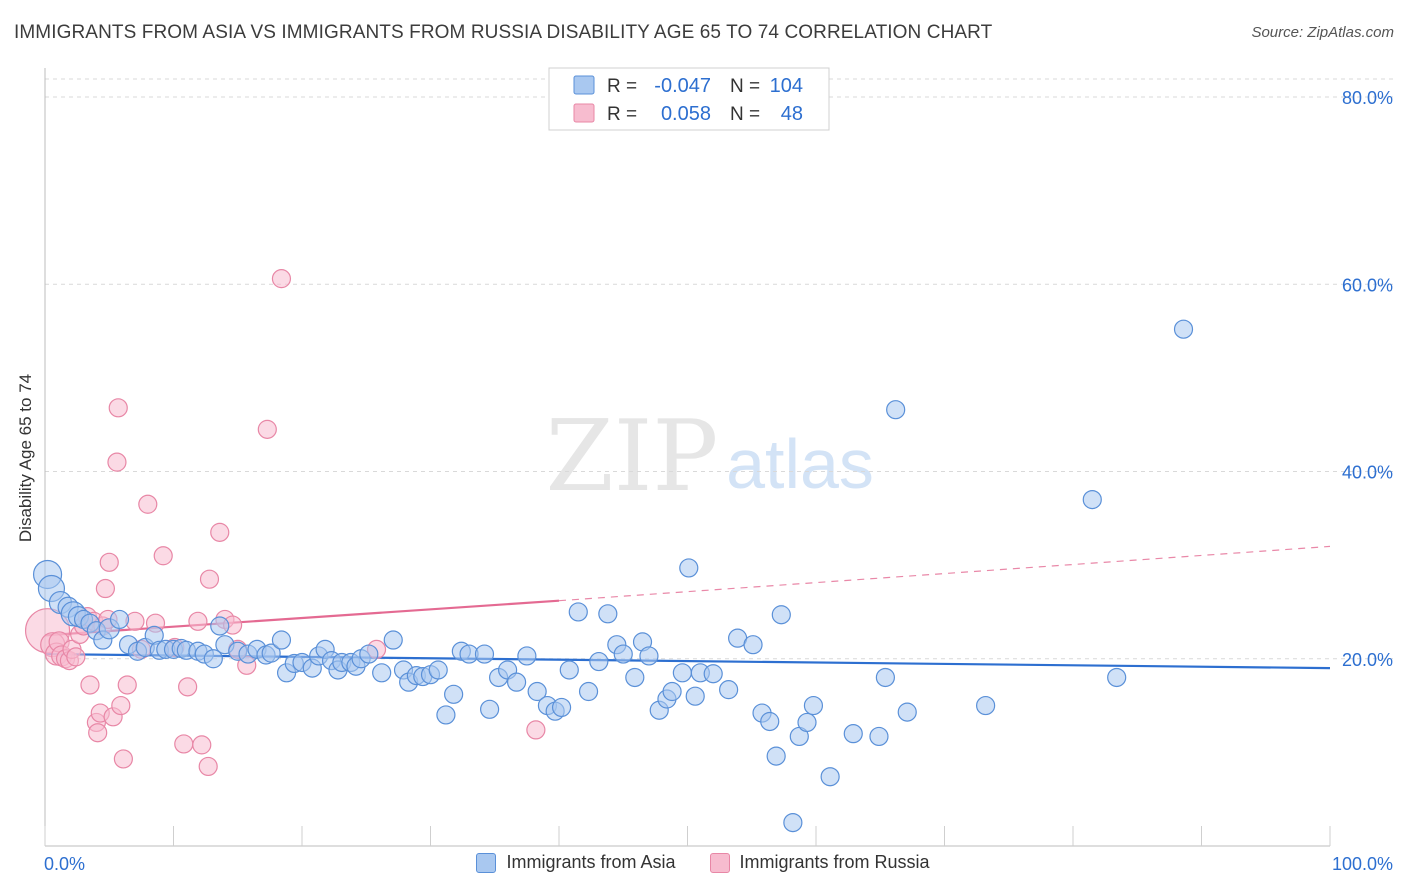 This screenshot has height=892, width=1406. Describe the element at coordinates (584, 113) in the screenshot. I see `stats-swatch-russia` at that location.